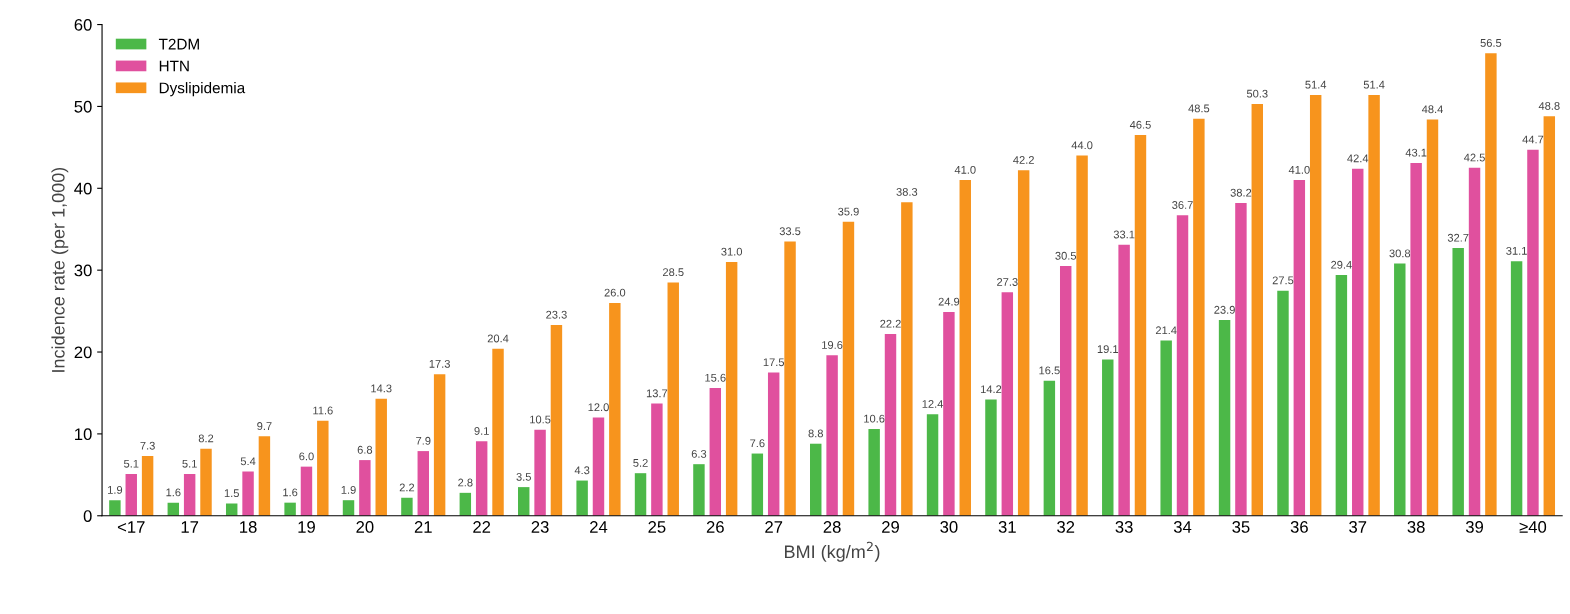  I want to click on data-label: 11.6, so click(323, 410).